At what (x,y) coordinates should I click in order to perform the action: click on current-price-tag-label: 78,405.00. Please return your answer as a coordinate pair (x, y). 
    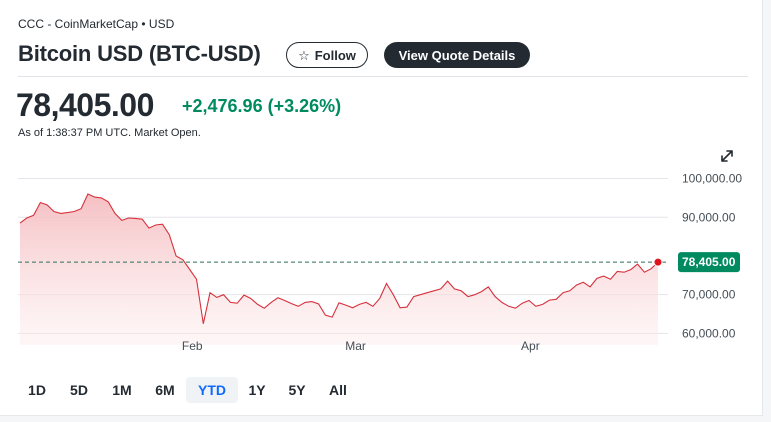
    Looking at the image, I should click on (709, 262).